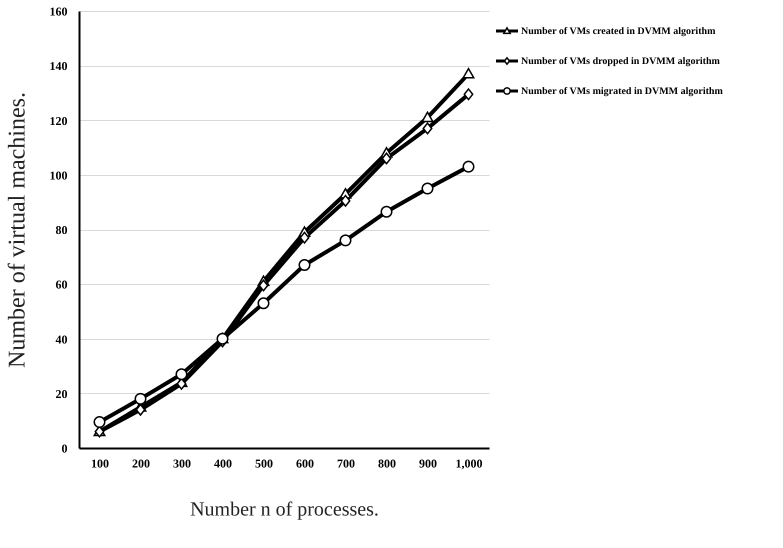  What do you see at coordinates (59, 175) in the screenshot?
I see `y-tick-label: 100` at bounding box center [59, 175].